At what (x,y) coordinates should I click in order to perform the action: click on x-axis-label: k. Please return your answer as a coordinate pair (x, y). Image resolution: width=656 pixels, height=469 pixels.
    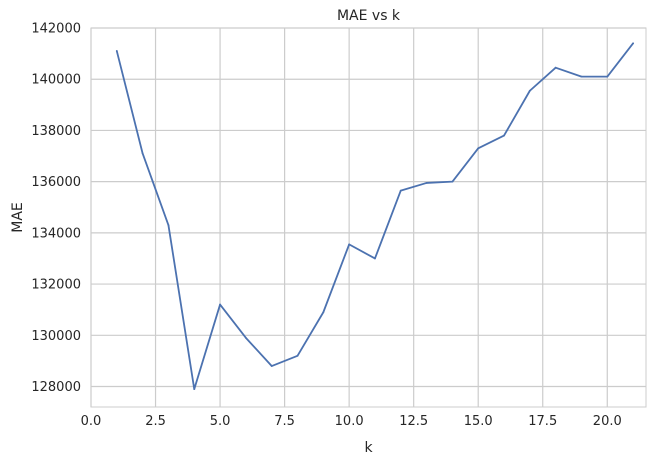
    Looking at the image, I should click on (368, 448).